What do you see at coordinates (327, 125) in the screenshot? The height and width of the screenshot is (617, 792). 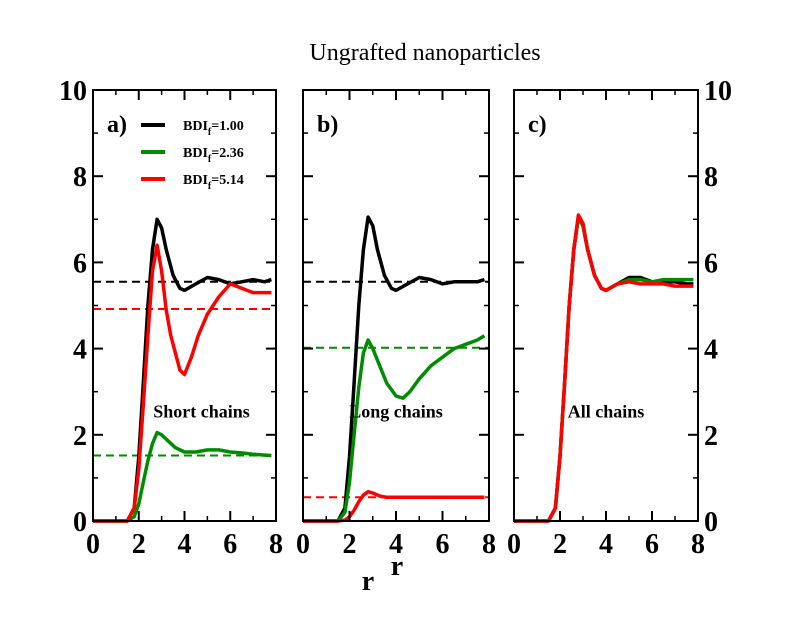 I see `panel-label: b)` at bounding box center [327, 125].